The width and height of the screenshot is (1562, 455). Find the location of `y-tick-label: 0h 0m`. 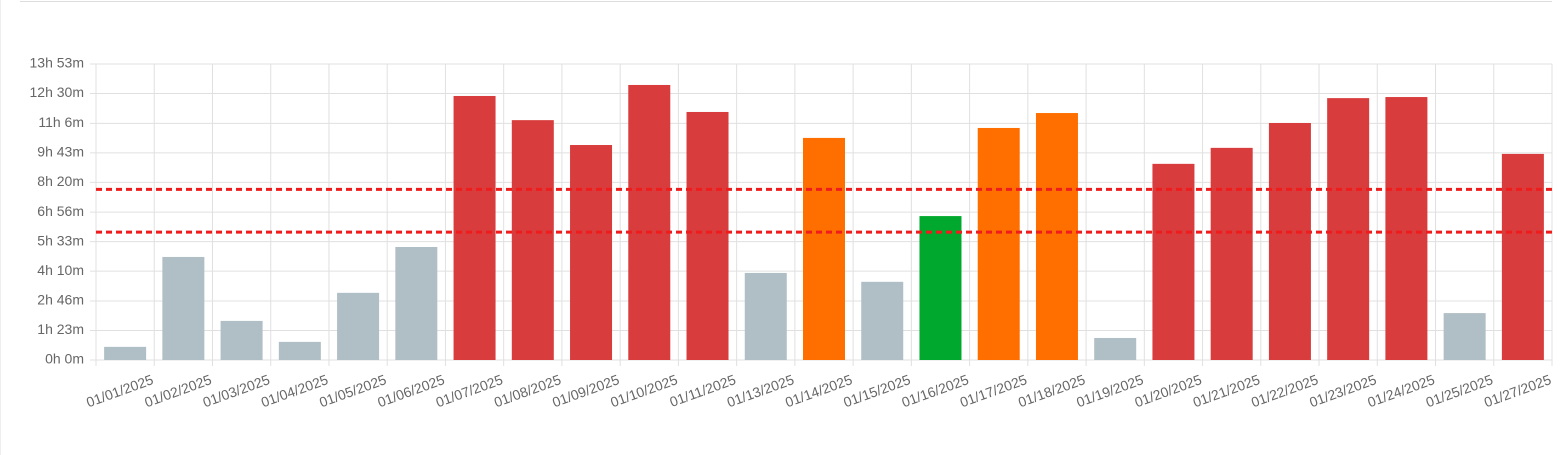

y-tick-label: 0h 0m is located at coordinates (64, 359).